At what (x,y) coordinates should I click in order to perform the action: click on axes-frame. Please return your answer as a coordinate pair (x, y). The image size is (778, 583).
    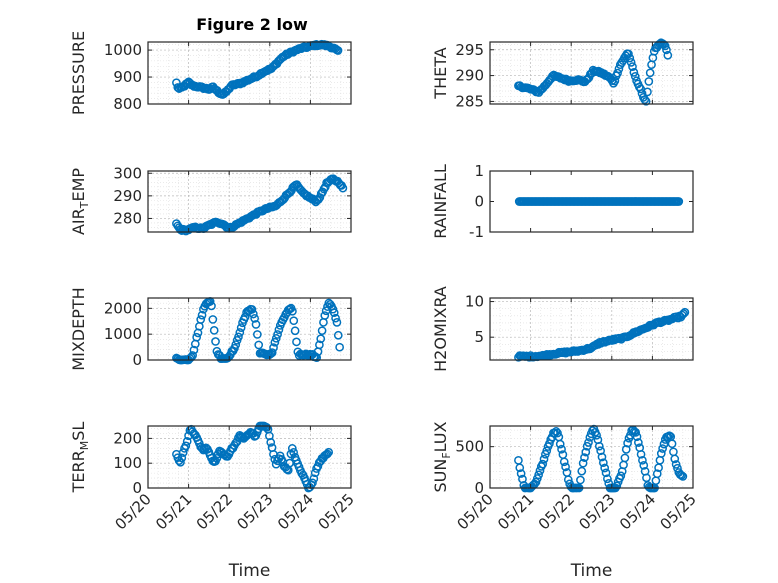
    Looking at the image, I should click on (249, 73).